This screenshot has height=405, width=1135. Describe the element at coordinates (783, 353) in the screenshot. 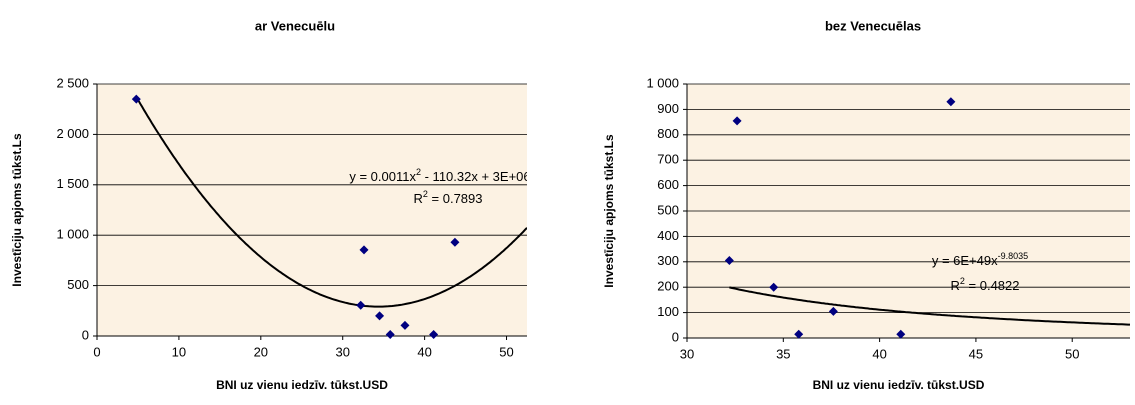

I see `x-tick-label: 35` at that location.